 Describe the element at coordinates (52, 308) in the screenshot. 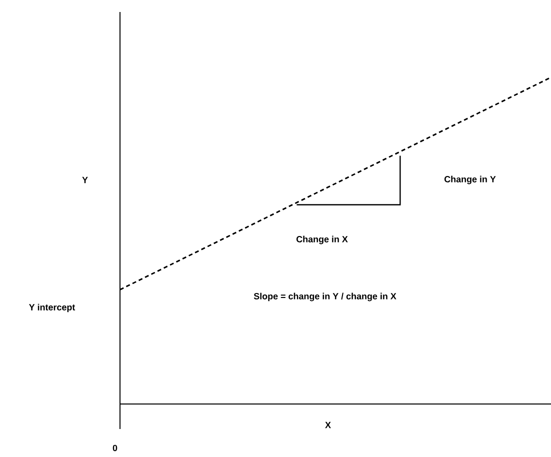

I see `annotation: Y intercept` at that location.